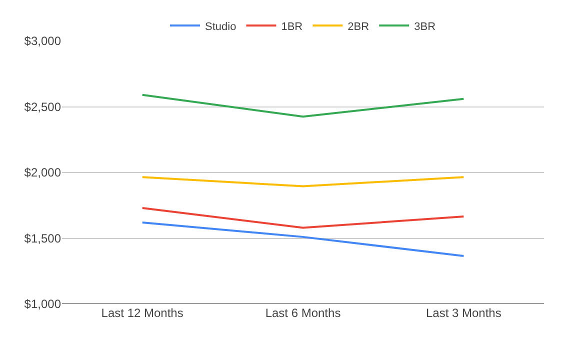 The width and height of the screenshot is (562, 340). I want to click on legend-label: 3BR, so click(425, 26).